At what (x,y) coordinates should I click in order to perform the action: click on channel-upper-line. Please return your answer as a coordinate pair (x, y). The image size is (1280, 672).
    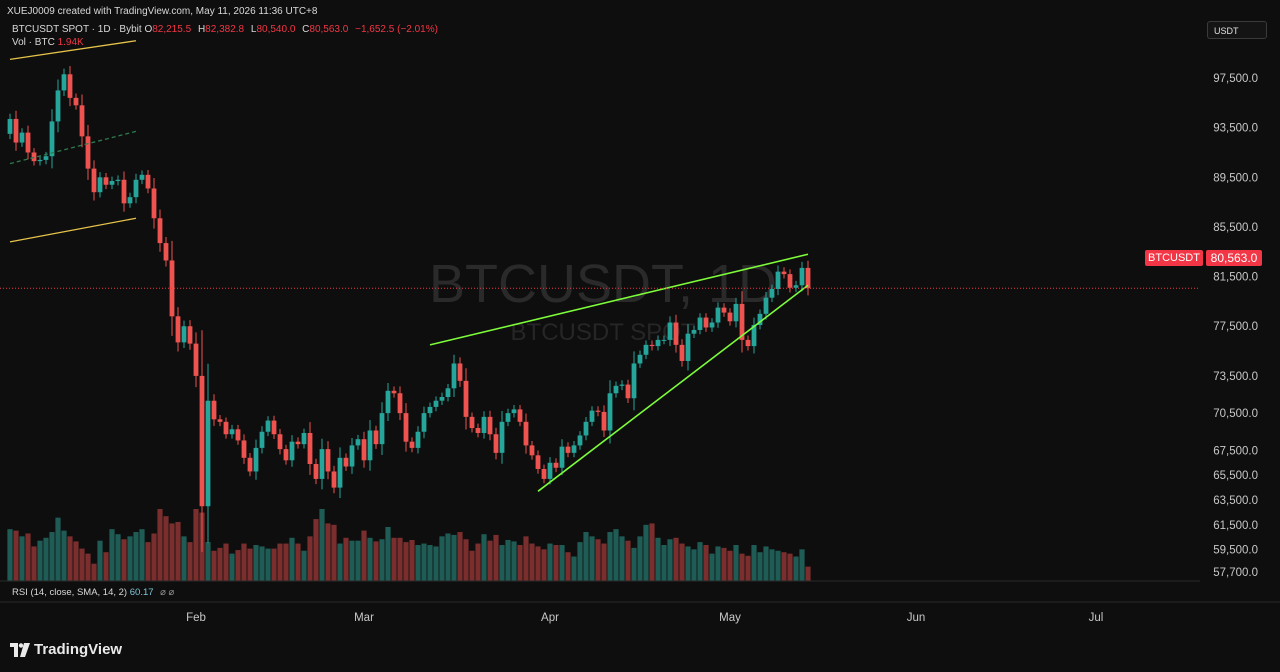
    Looking at the image, I should click on (73, 50).